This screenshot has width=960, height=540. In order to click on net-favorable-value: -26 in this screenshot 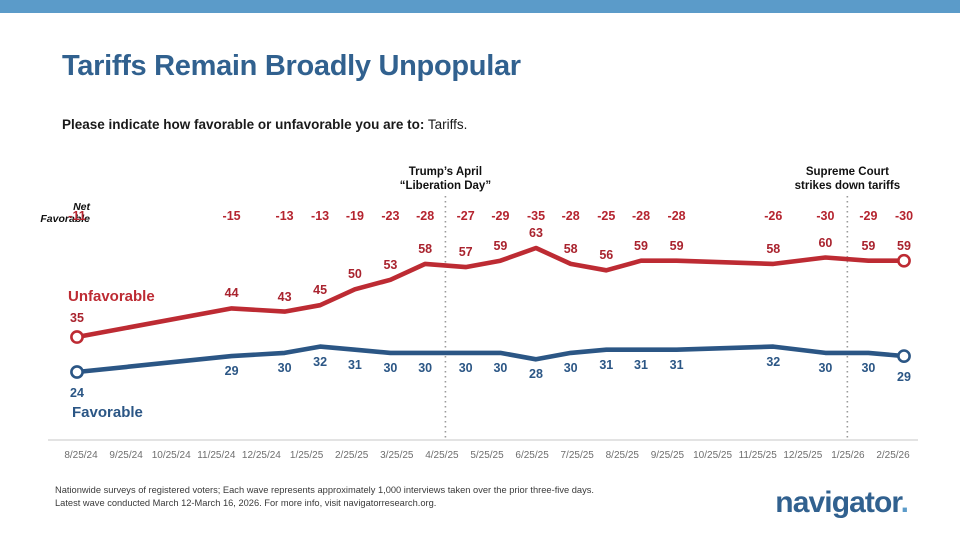, I will do `click(773, 216)`.